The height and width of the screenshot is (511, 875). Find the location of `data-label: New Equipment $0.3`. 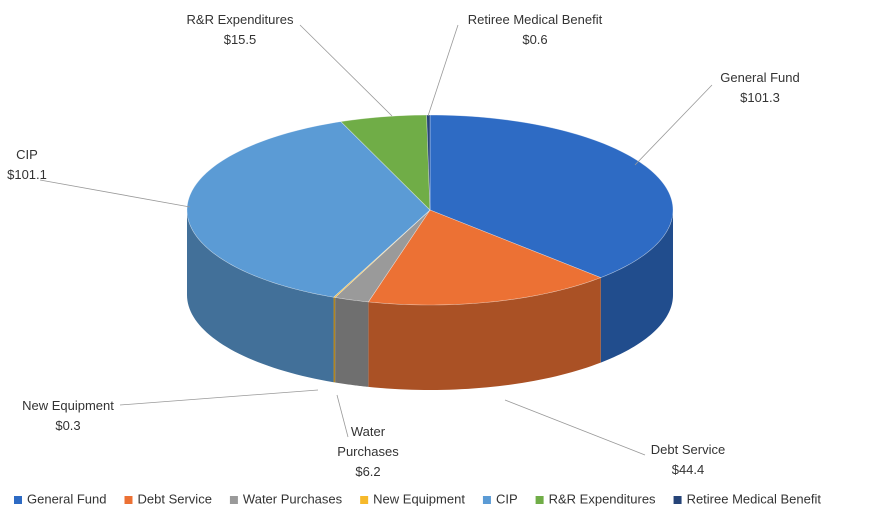

data-label: New Equipment $0.3 is located at coordinates (68, 416).